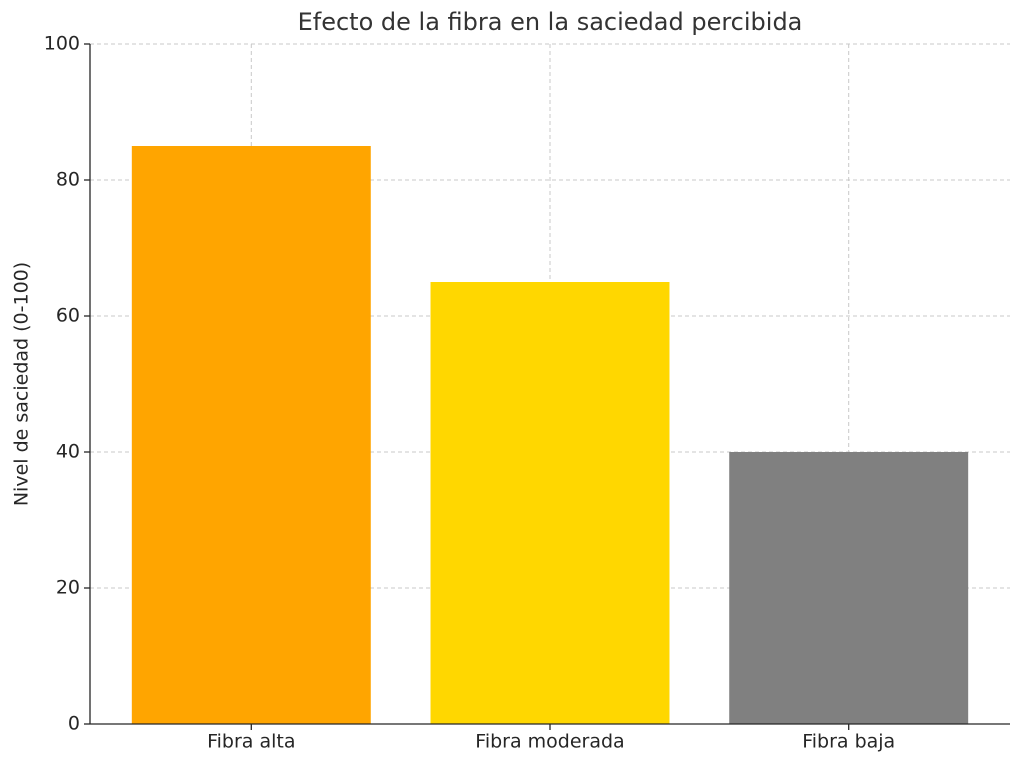 The width and height of the screenshot is (1024, 765). I want to click on y-tick-label: 20, so click(68, 588).